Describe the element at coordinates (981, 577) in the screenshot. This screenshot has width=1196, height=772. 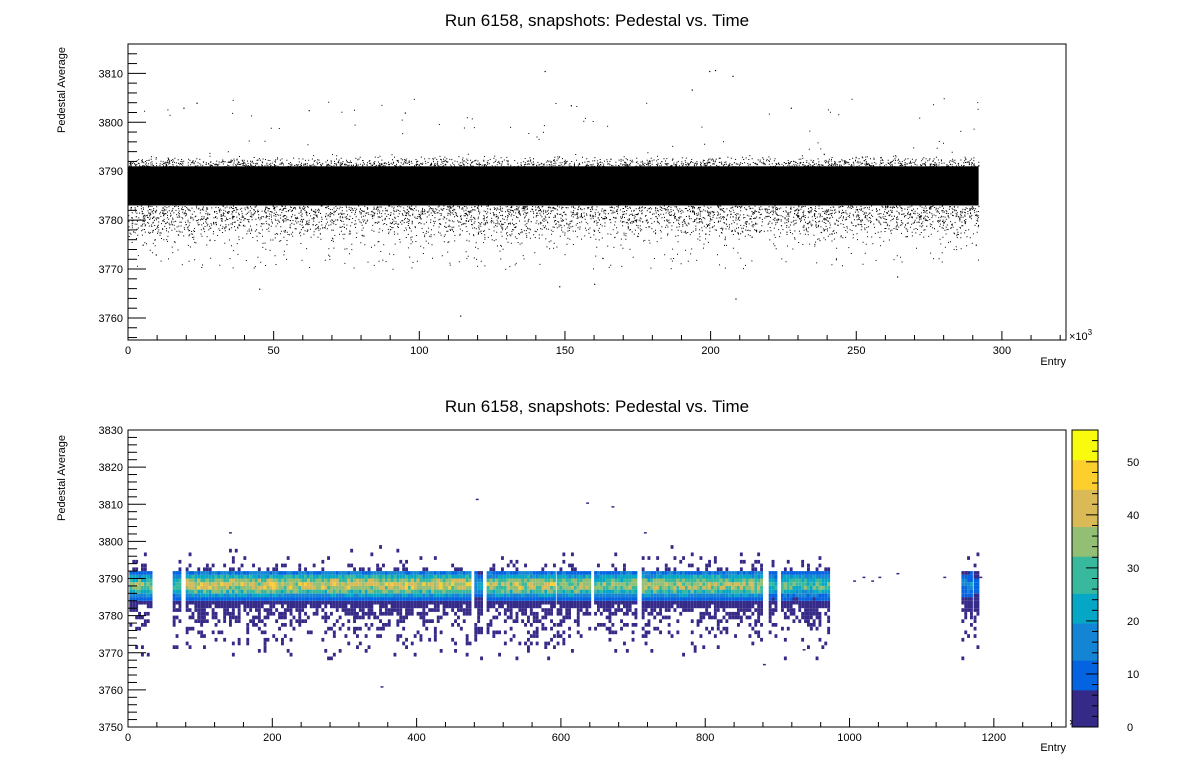
I see `heatmap-outlier` at that location.